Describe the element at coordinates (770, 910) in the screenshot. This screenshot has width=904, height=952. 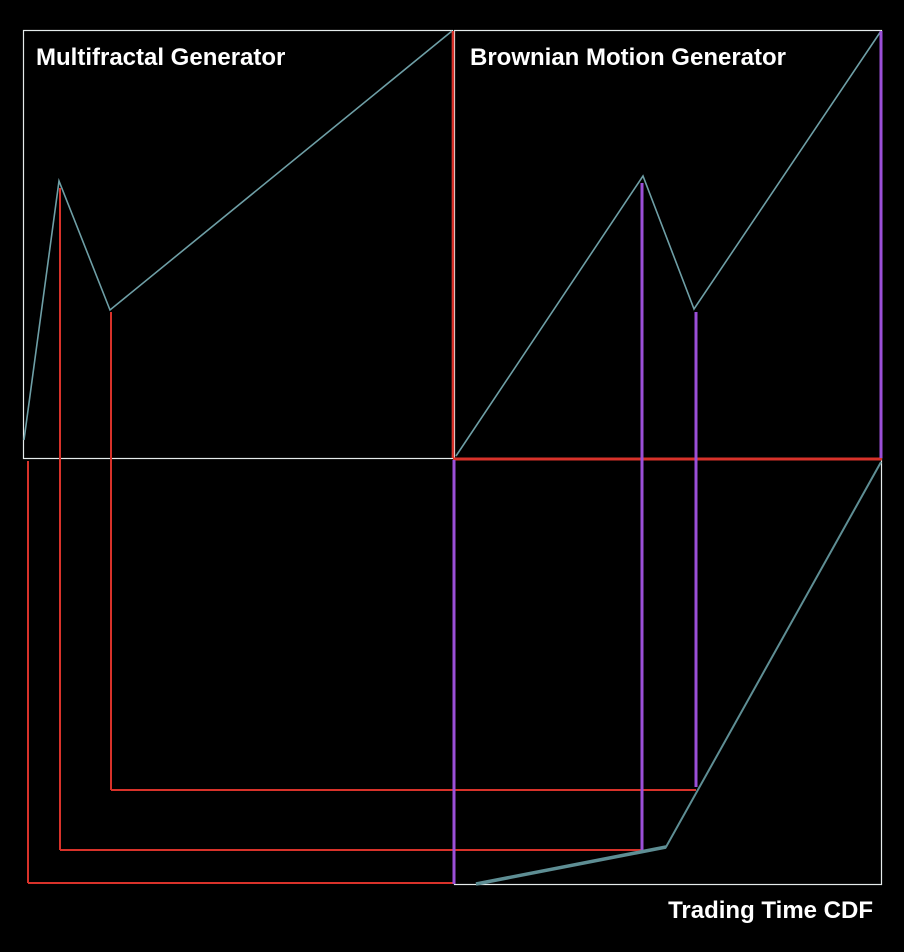
I see `trading-time-cdf-title: Trading Time CDF` at that location.